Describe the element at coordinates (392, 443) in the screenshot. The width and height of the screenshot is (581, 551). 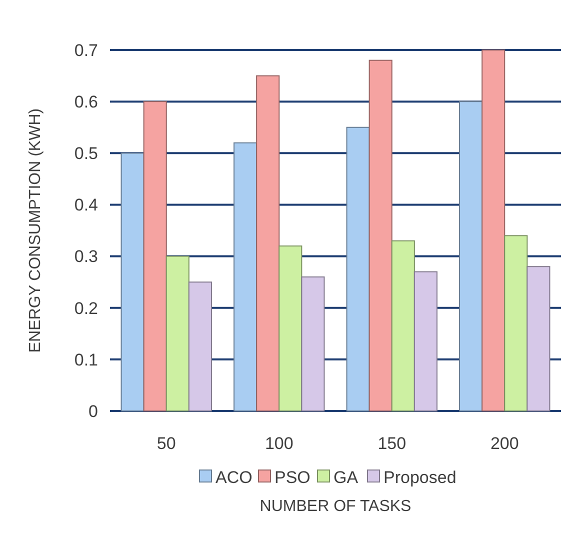
I see `x-tick-label: 150` at that location.